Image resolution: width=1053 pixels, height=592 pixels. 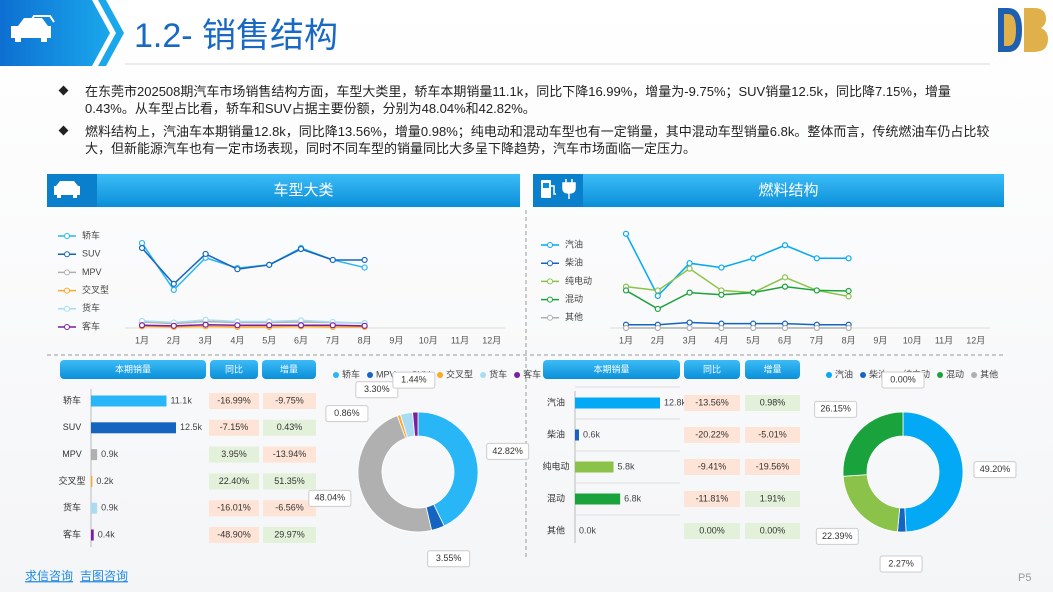 I want to click on cell-value: 51.35%, so click(x=289, y=481).